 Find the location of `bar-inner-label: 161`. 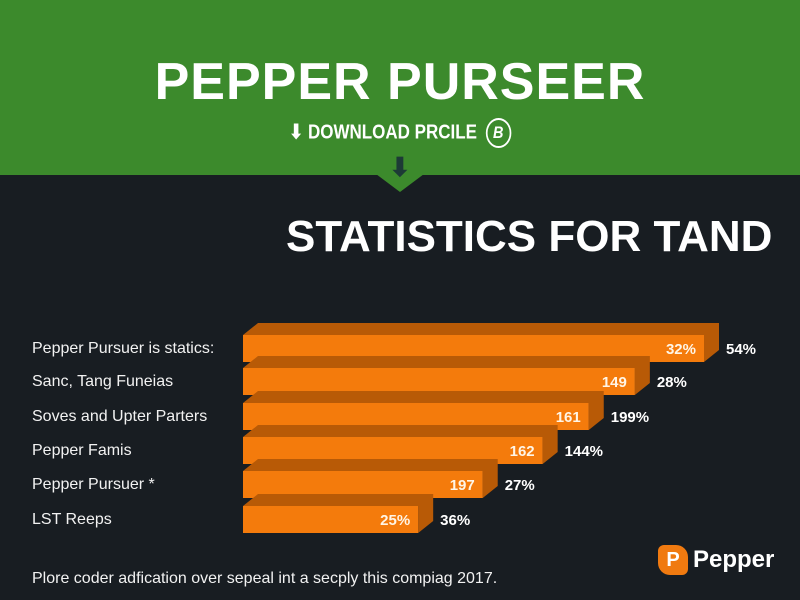

bar-inner-label: 161 is located at coordinates (568, 417).